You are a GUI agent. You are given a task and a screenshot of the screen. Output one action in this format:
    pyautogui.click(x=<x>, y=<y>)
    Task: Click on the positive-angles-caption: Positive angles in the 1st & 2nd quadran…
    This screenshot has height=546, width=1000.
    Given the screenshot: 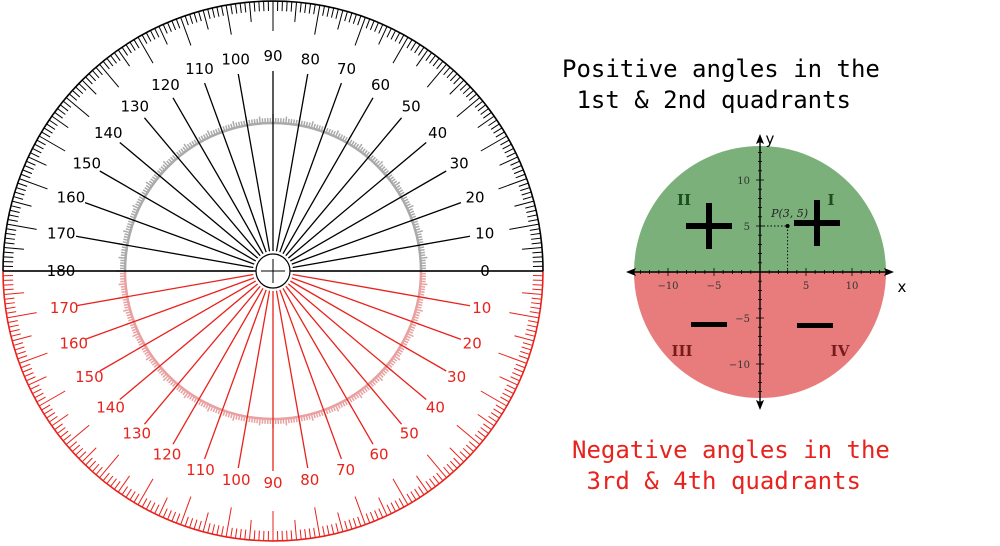 What is the action you would take?
    pyautogui.click(x=721, y=85)
    